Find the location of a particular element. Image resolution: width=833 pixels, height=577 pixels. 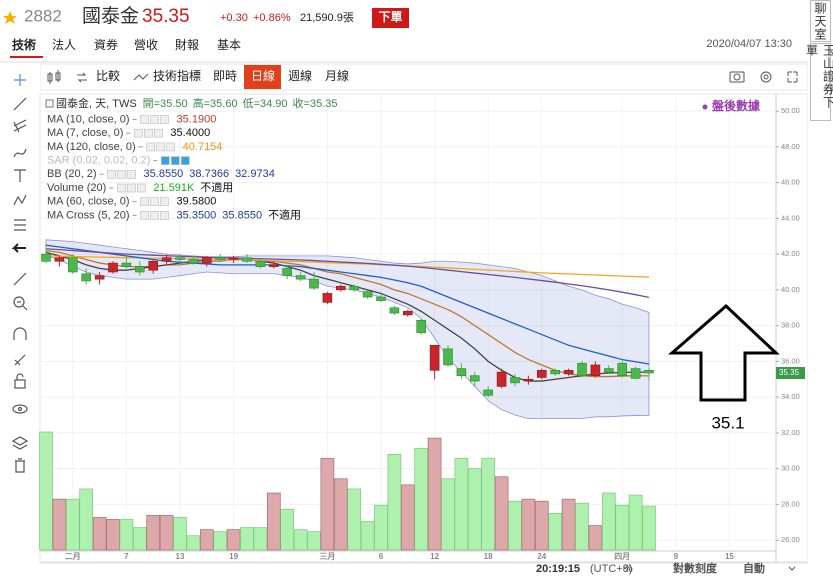

legend-value: 35.1900 is located at coordinates (197, 119).